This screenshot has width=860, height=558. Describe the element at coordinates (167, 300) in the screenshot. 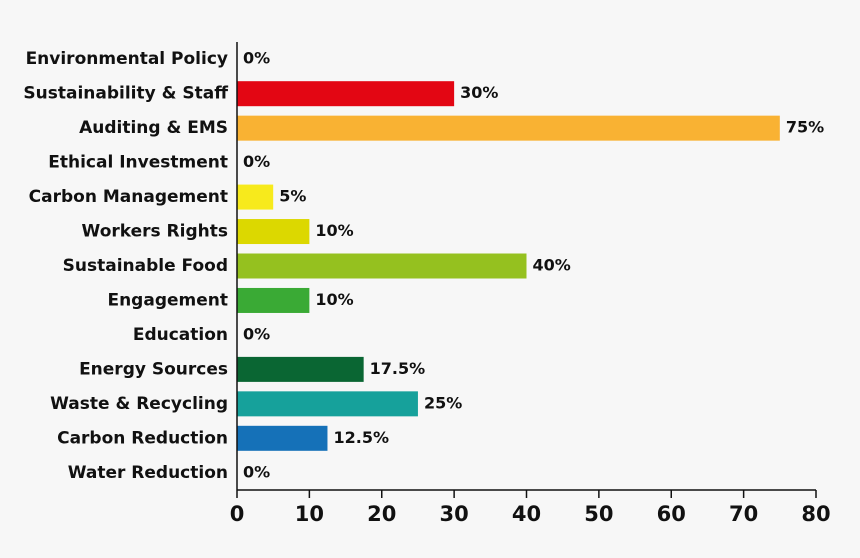

I see `category-label: Engagement` at that location.